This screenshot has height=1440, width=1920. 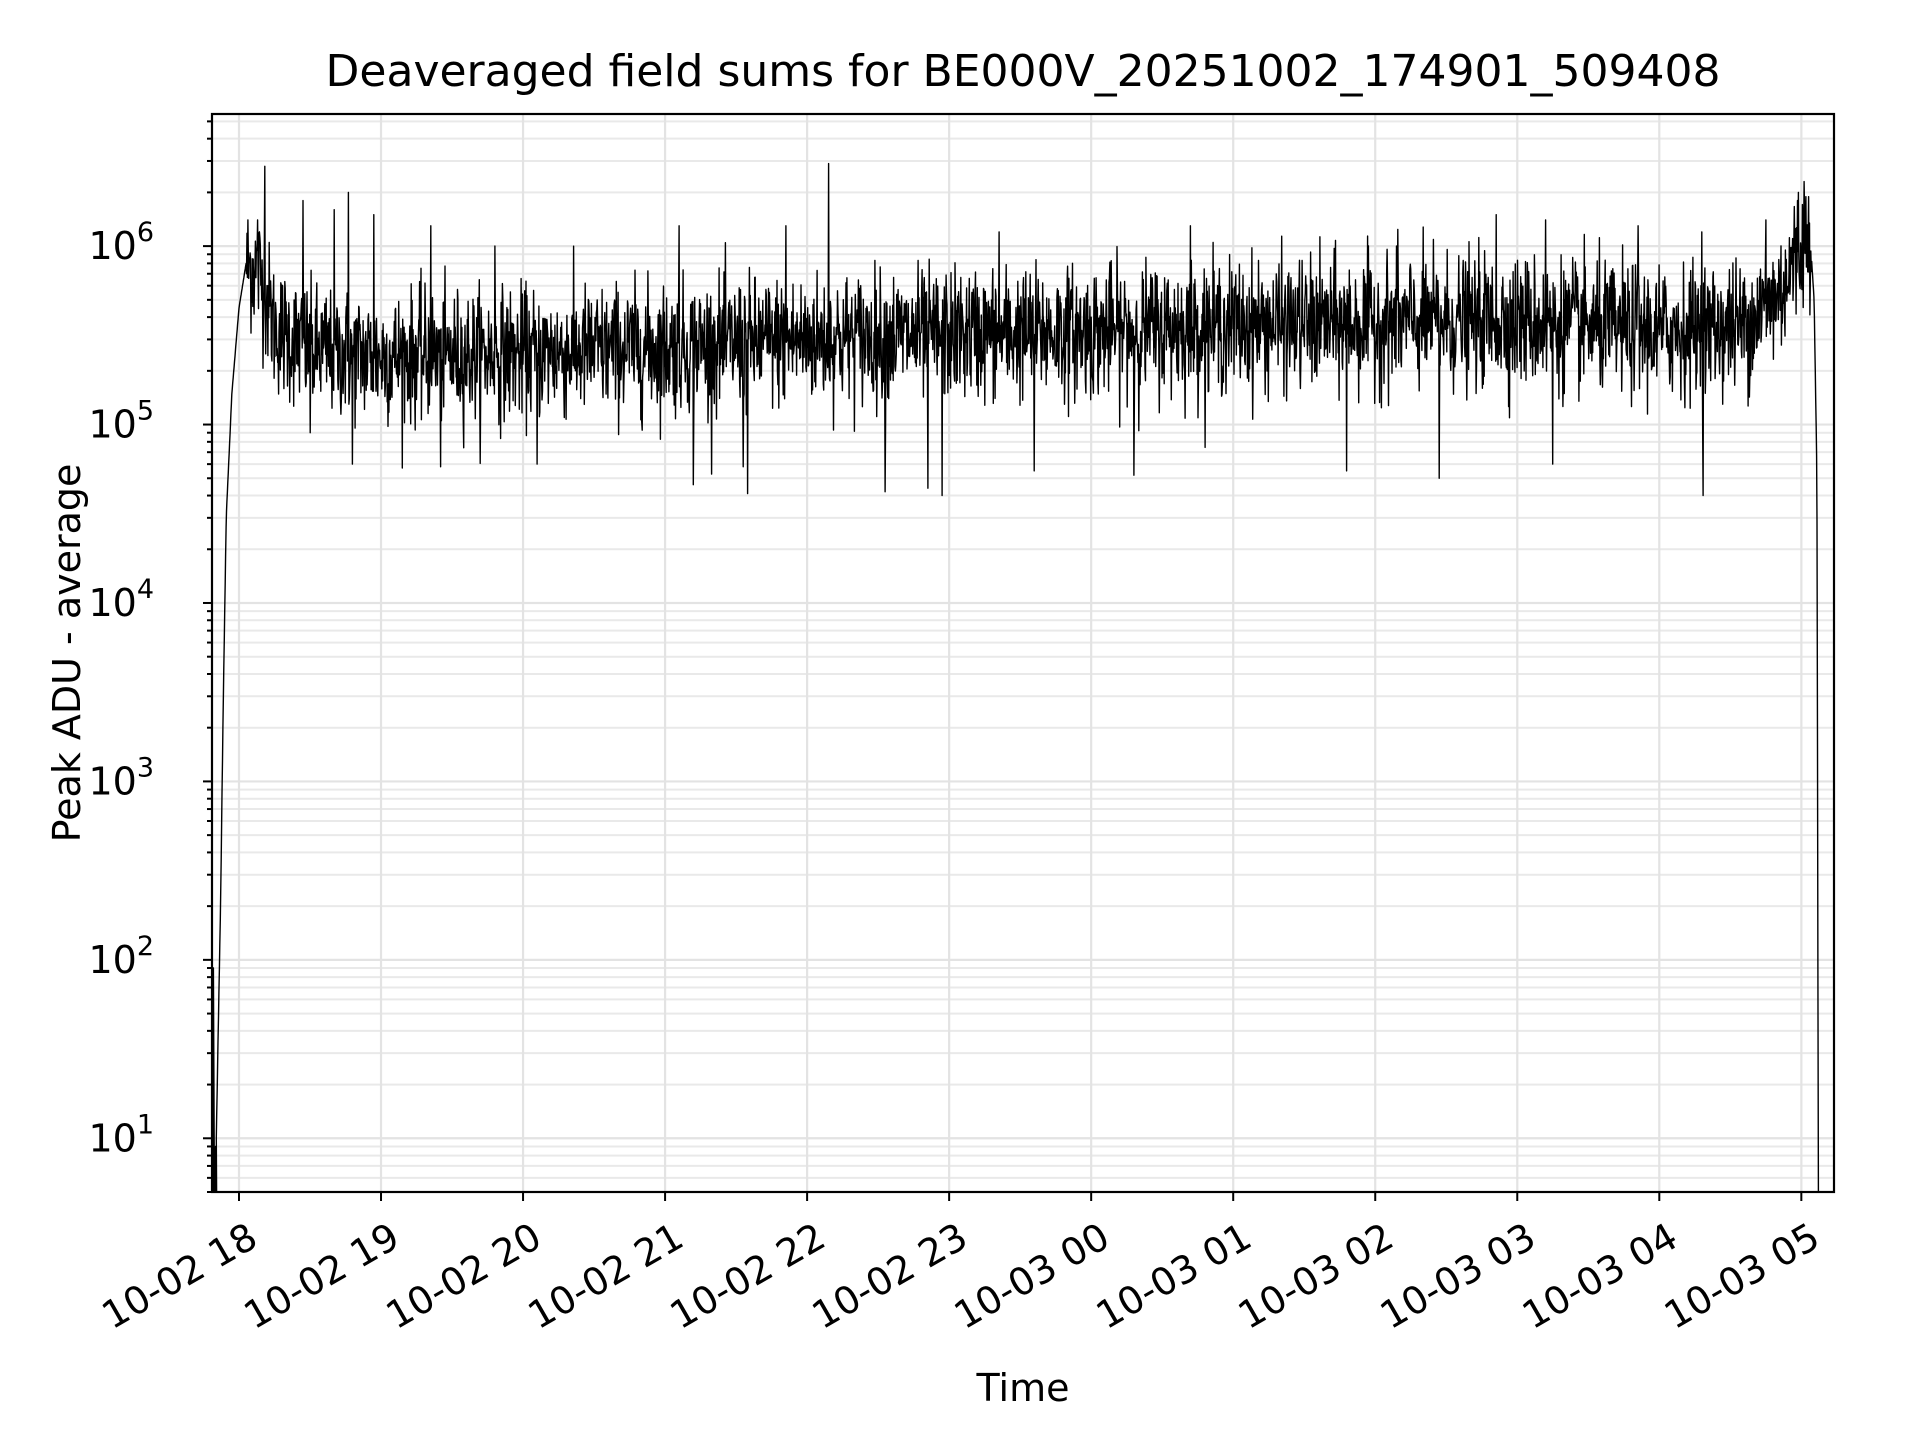 What do you see at coordinates (322, 1276) in the screenshot?
I see `x-tick-label: 10-02 19` at bounding box center [322, 1276].